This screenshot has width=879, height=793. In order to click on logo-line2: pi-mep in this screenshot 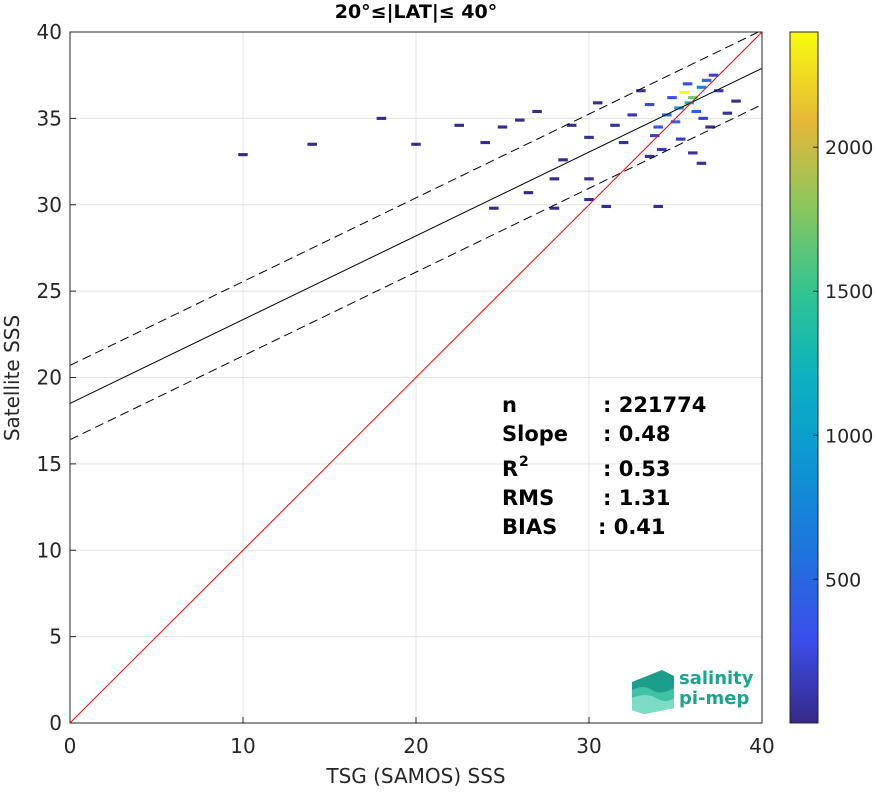, I will do `click(714, 698)`.